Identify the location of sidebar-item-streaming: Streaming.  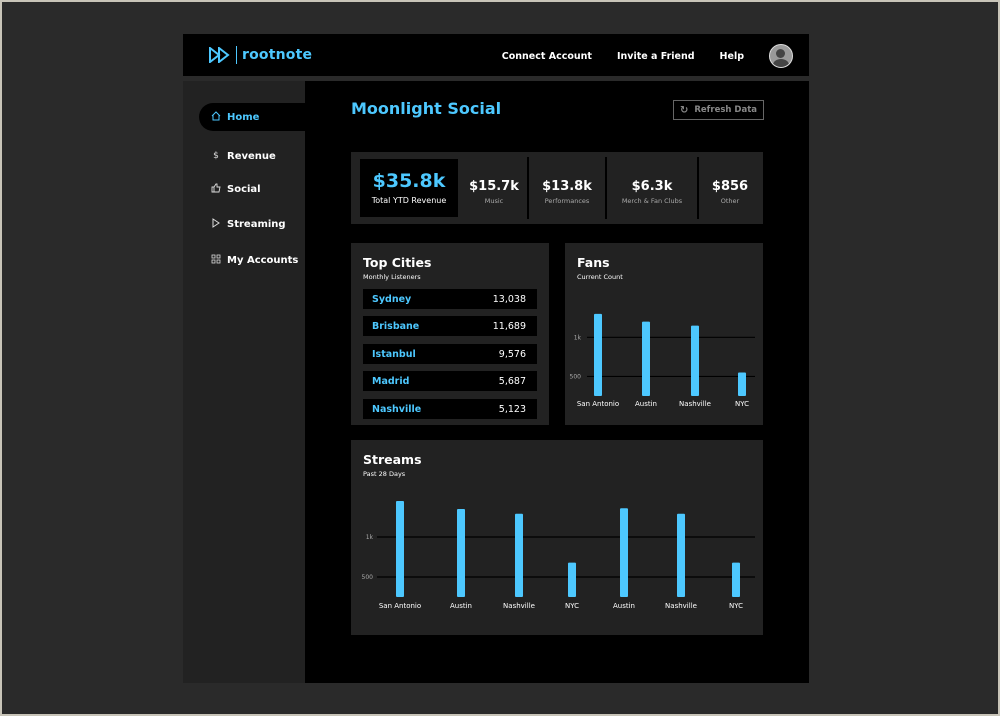
(252, 224).